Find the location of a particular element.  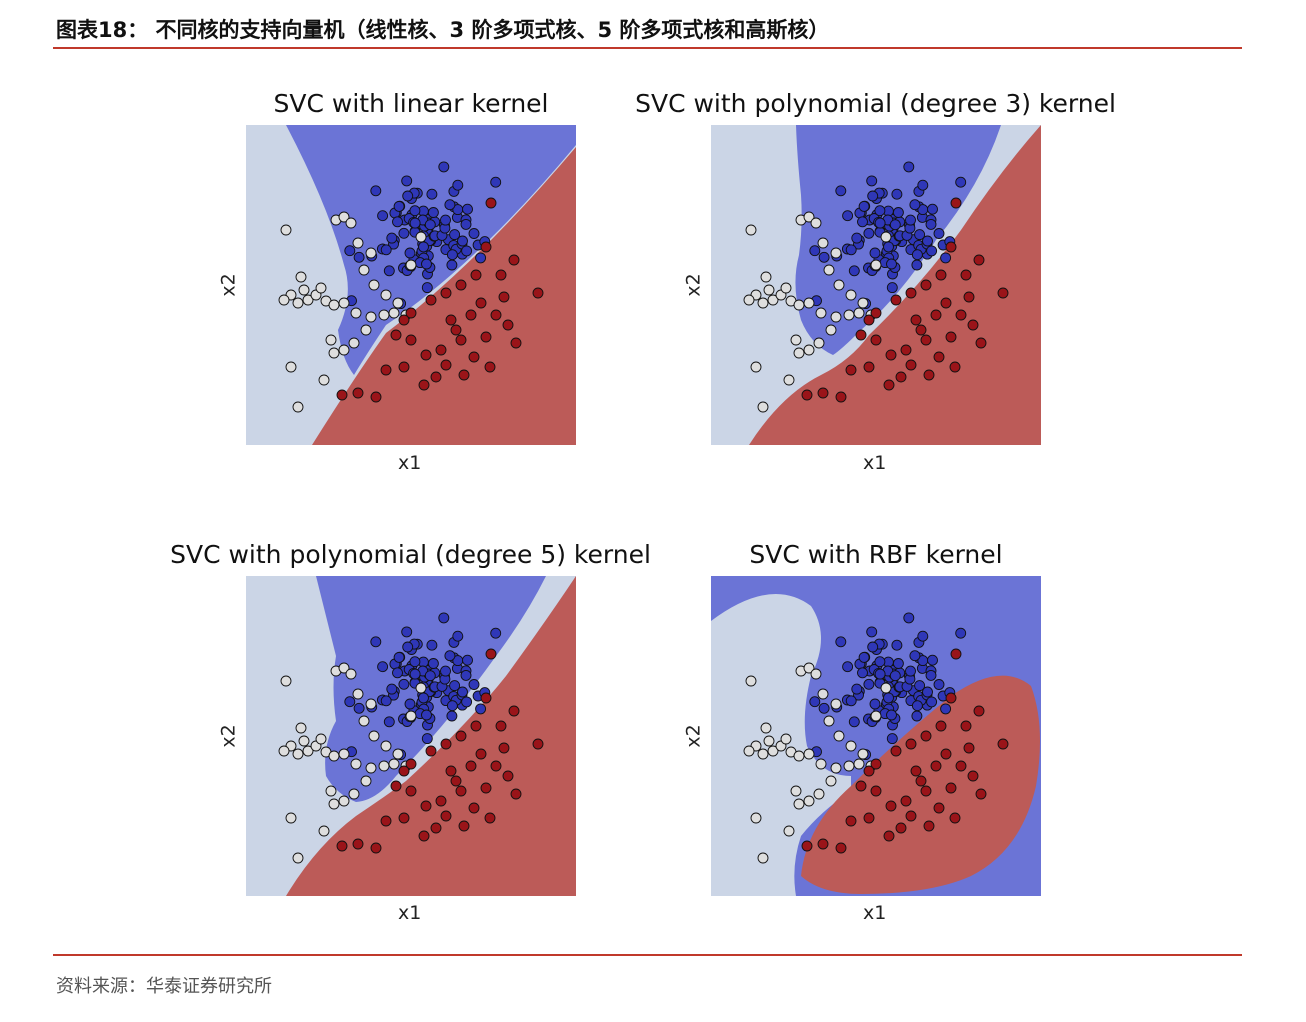

bottom-divider is located at coordinates (647, 955).